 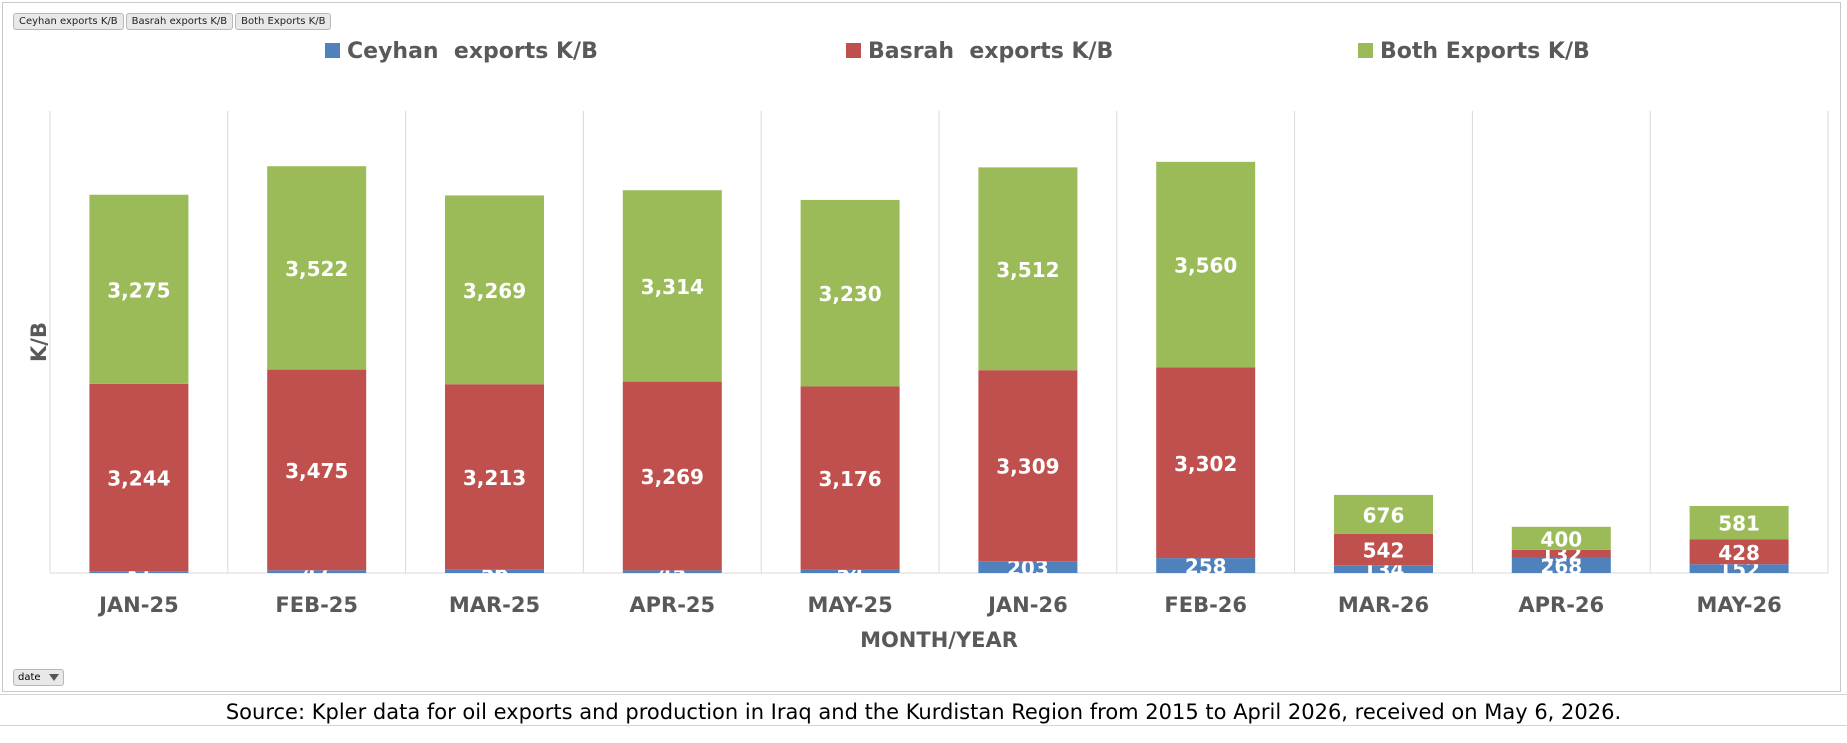 I want to click on data-label: 268, so click(x=1561, y=566).